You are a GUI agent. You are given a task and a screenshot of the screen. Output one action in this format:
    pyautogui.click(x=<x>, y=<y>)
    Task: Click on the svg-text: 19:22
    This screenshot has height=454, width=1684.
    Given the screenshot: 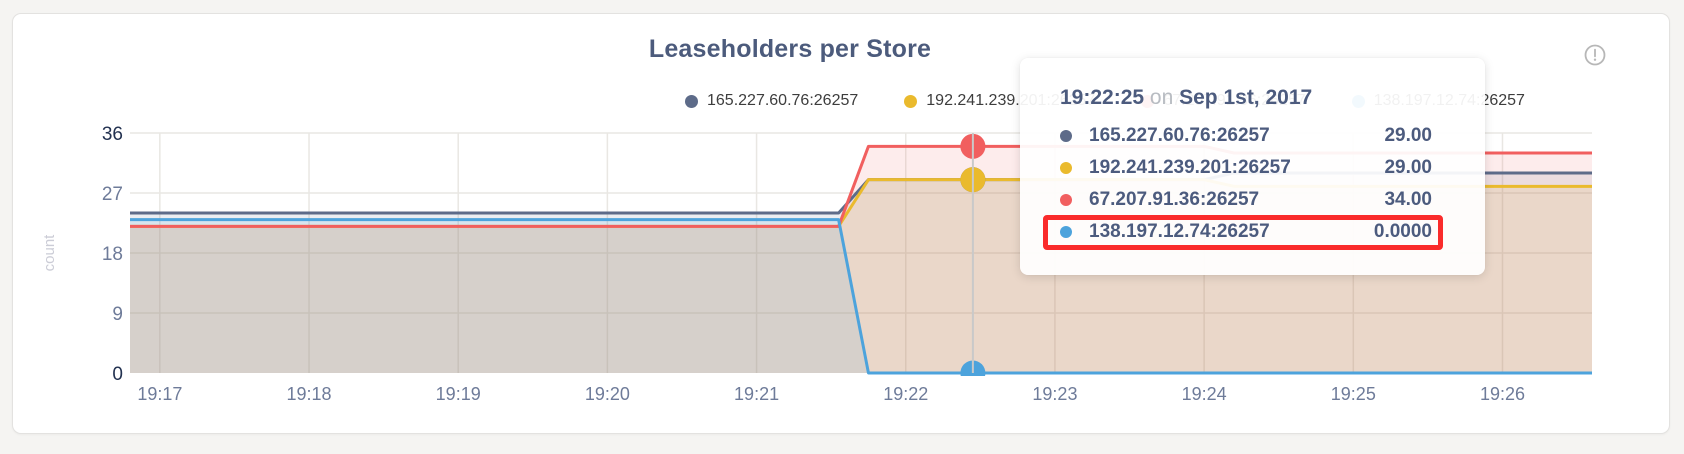 What is the action you would take?
    pyautogui.click(x=905, y=394)
    